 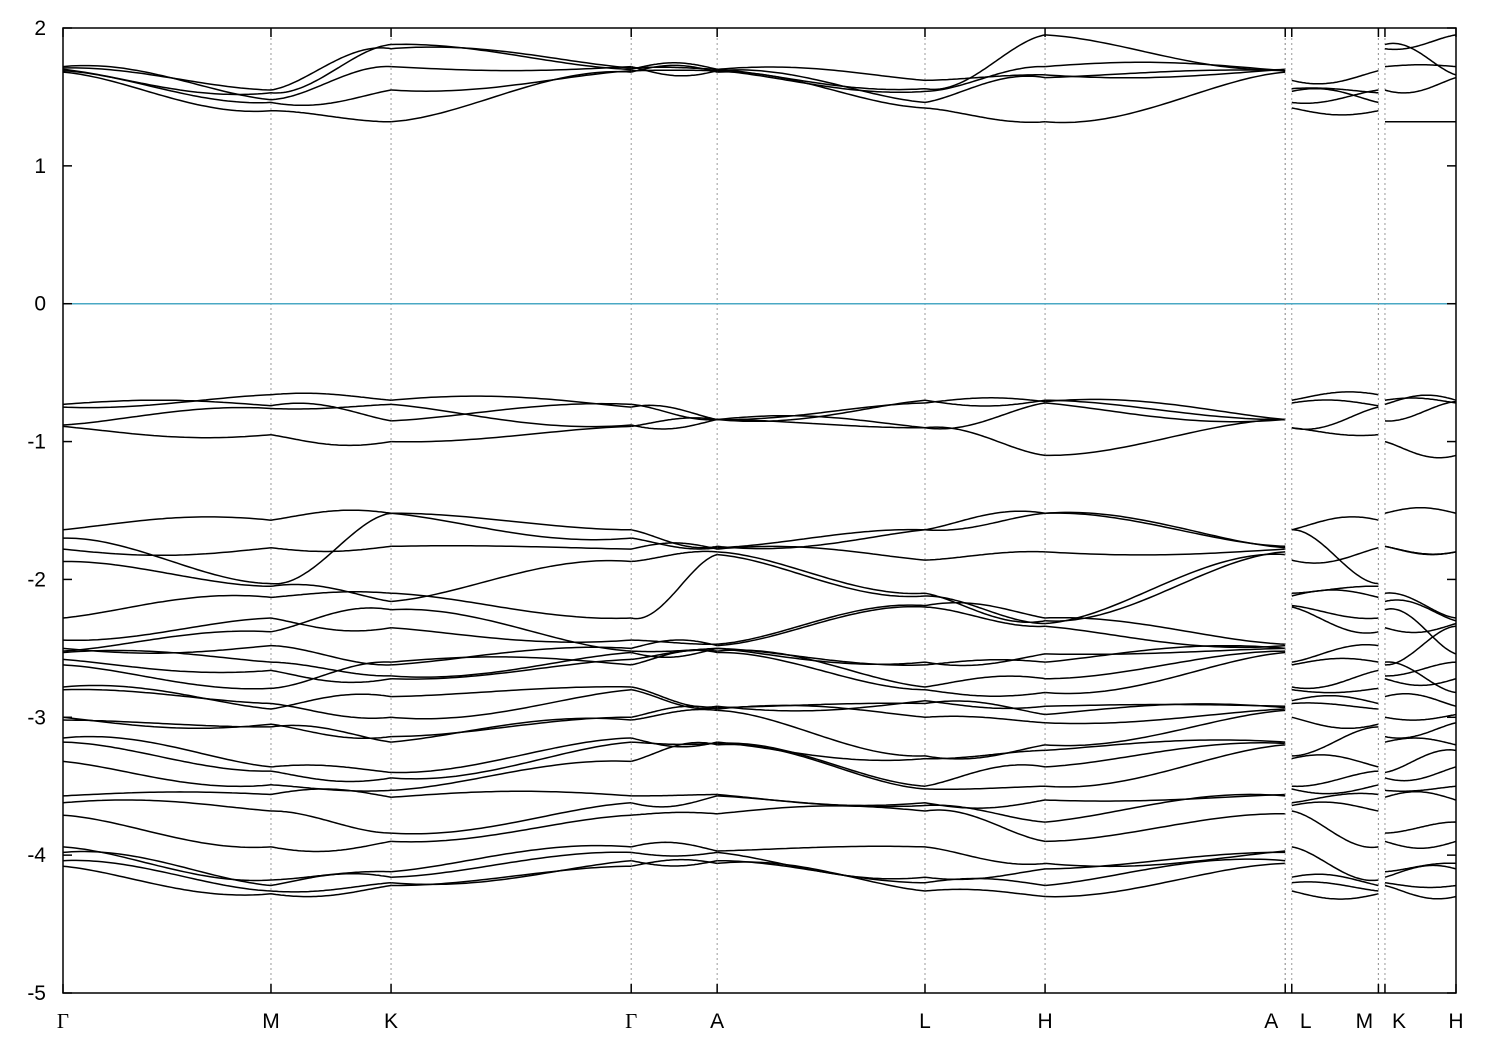 What do you see at coordinates (36, 717) in the screenshot?
I see `y-tick-label: -3` at bounding box center [36, 717].